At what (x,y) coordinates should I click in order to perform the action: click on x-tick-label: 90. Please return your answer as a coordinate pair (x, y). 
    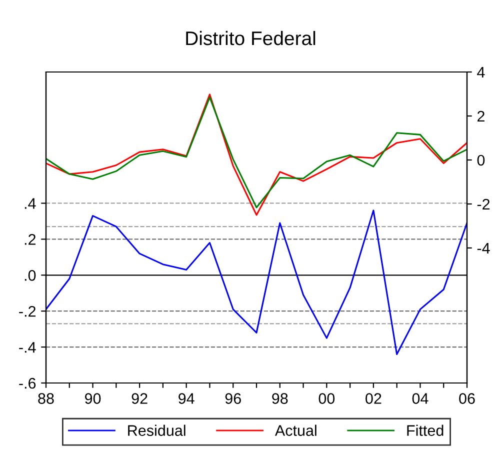
    Looking at the image, I should click on (93, 398).